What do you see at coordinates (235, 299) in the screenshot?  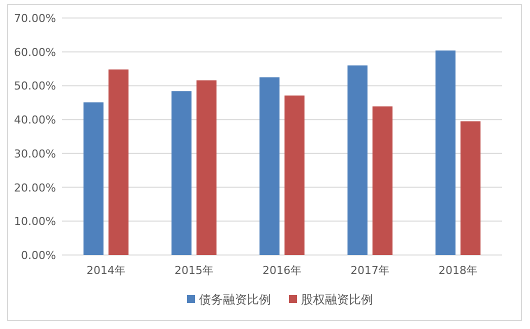 I see `legend-label: 债务融资比例` at bounding box center [235, 299].